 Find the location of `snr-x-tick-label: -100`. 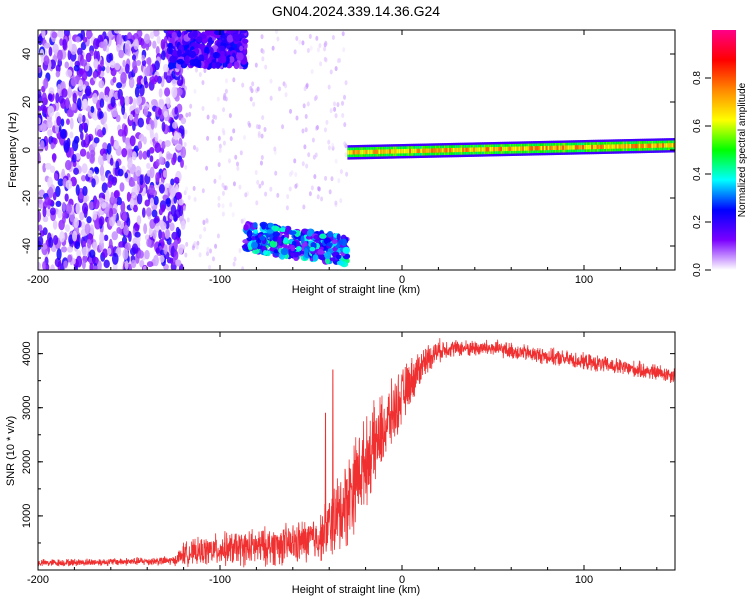

snr-x-tick-label: -100 is located at coordinates (220, 580).